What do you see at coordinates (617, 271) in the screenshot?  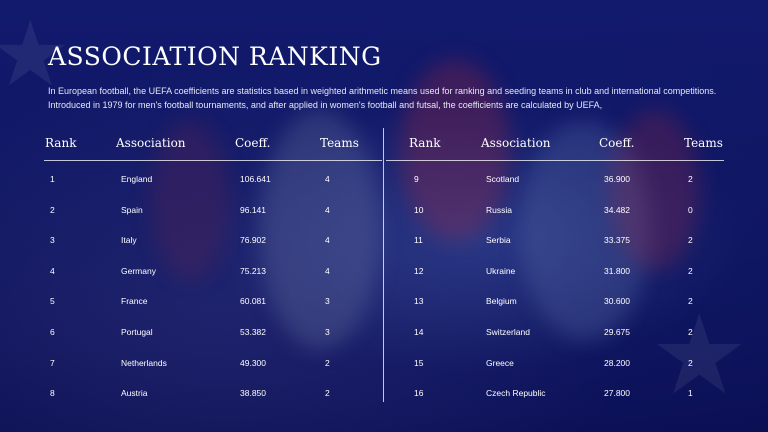 I see `cell-coeff: 31.800` at bounding box center [617, 271].